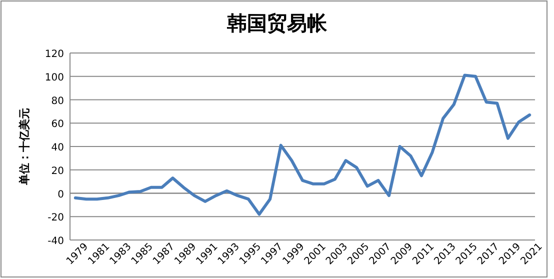  Describe the element at coordinates (61, 194) in the screenshot. I see `y-tick-label: 0` at that location.